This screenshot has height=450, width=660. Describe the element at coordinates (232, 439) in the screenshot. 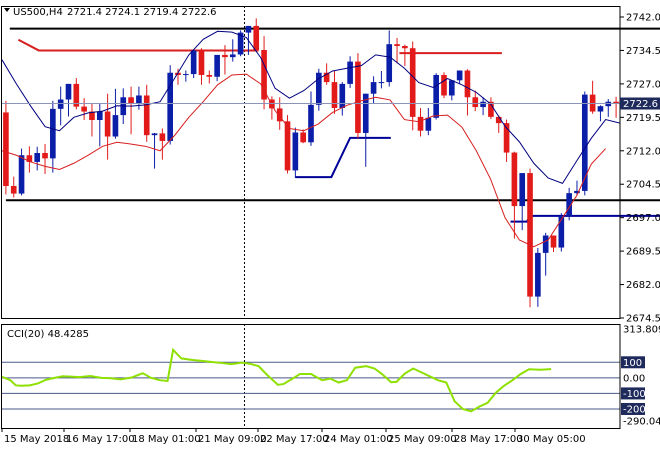

I see `time-tick-label: 21 May 09:00` at that location.